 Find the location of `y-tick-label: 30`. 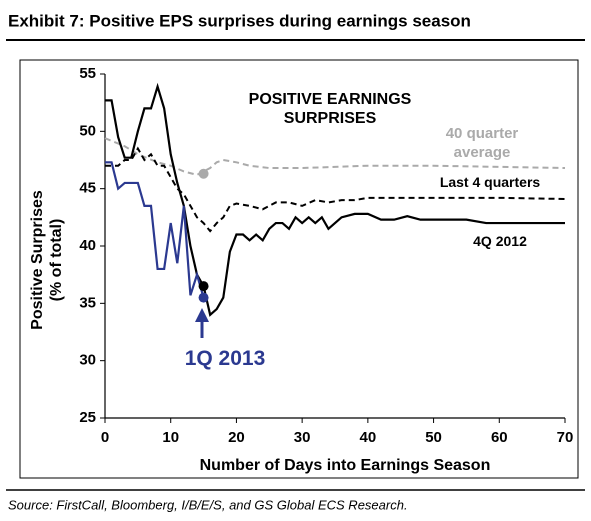

y-tick-label: 30 is located at coordinates (87, 360).